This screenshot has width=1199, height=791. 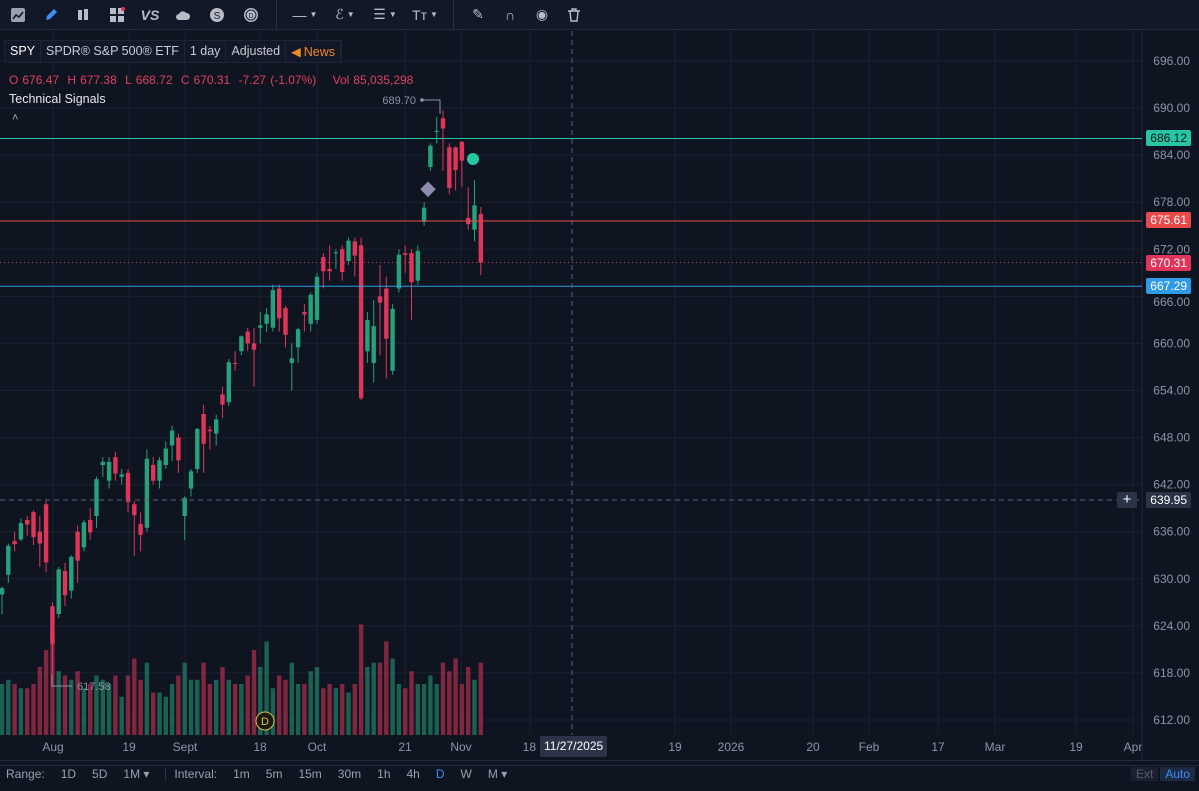 What do you see at coordinates (241, 773) in the screenshot?
I see `interval-1m-button: 1m` at bounding box center [241, 773].